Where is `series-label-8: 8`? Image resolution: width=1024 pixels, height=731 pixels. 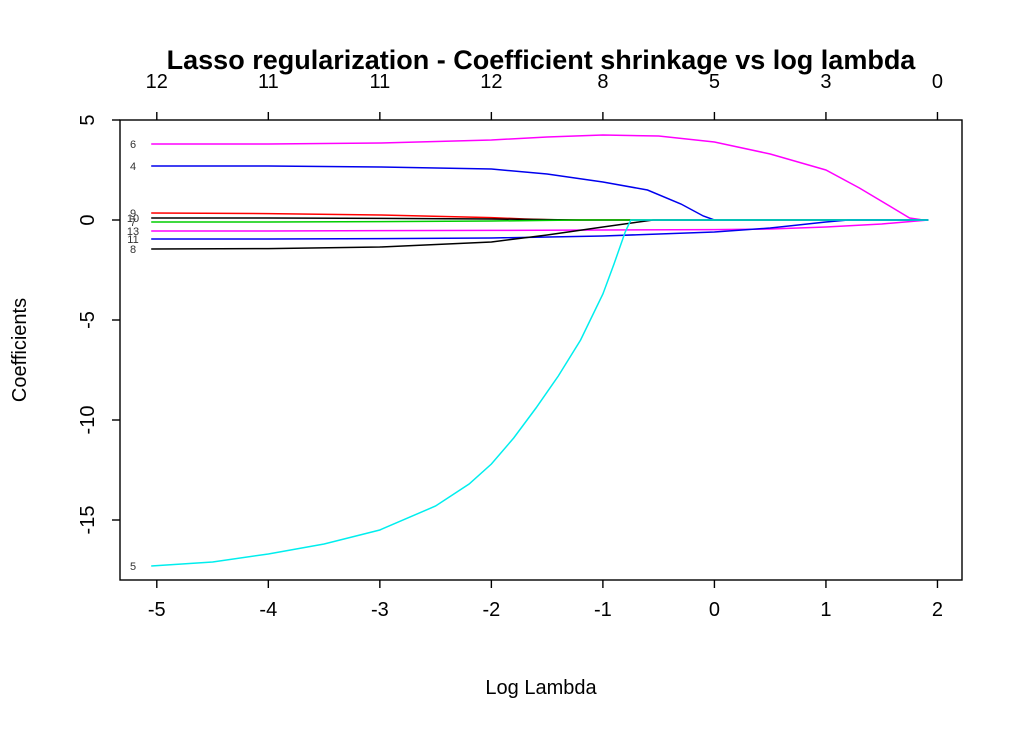
series-label-8: 8 is located at coordinates (133, 250).